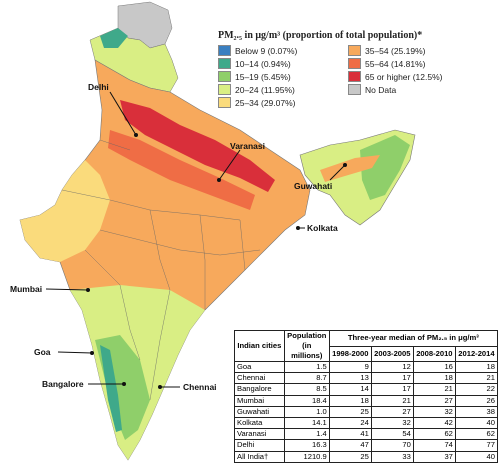  Describe the element at coordinates (247, 146) in the screenshot. I see `city-label-varanasi: Varanasi` at that location.